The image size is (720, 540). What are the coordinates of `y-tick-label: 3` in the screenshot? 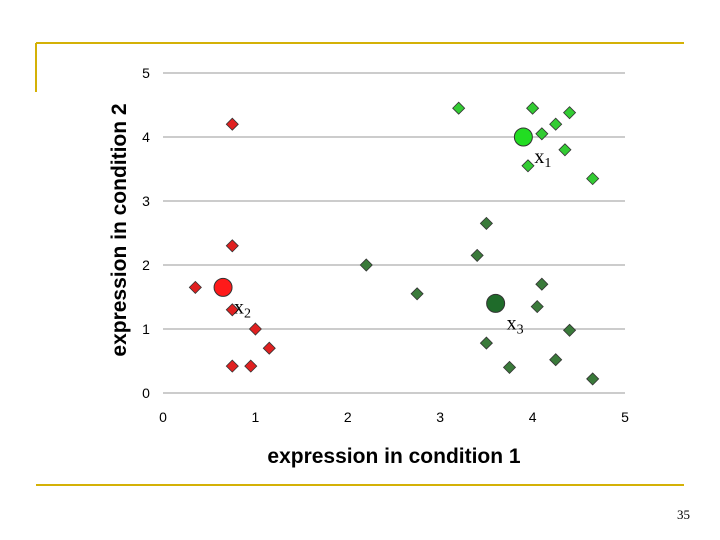 It's located at (146, 201).